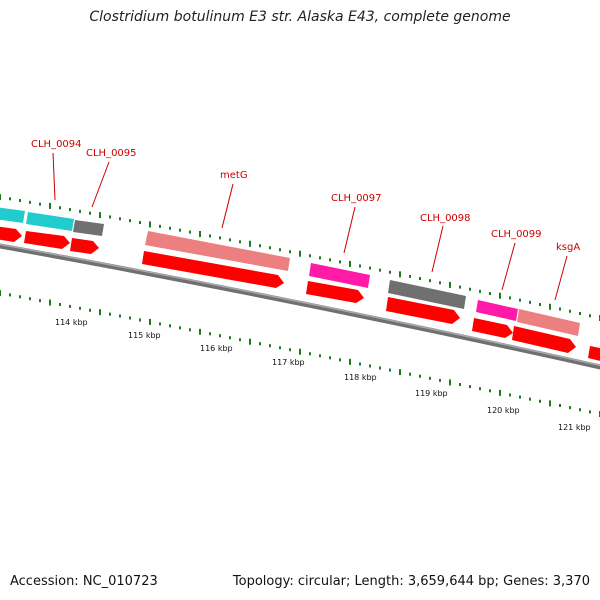  What do you see at coordinates (144, 335) in the screenshot?
I see `scale-label-115: 115 kbp` at bounding box center [144, 335].